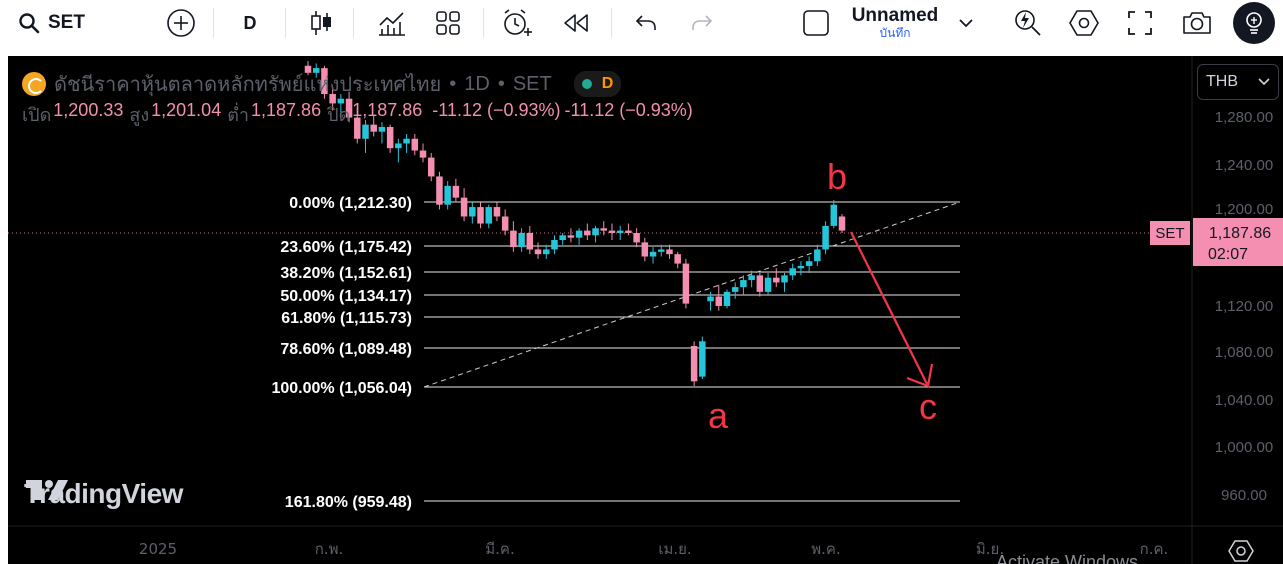  Describe the element at coordinates (1244, 447) in the screenshot. I see `price-axis-label: 1,000.00` at that location.